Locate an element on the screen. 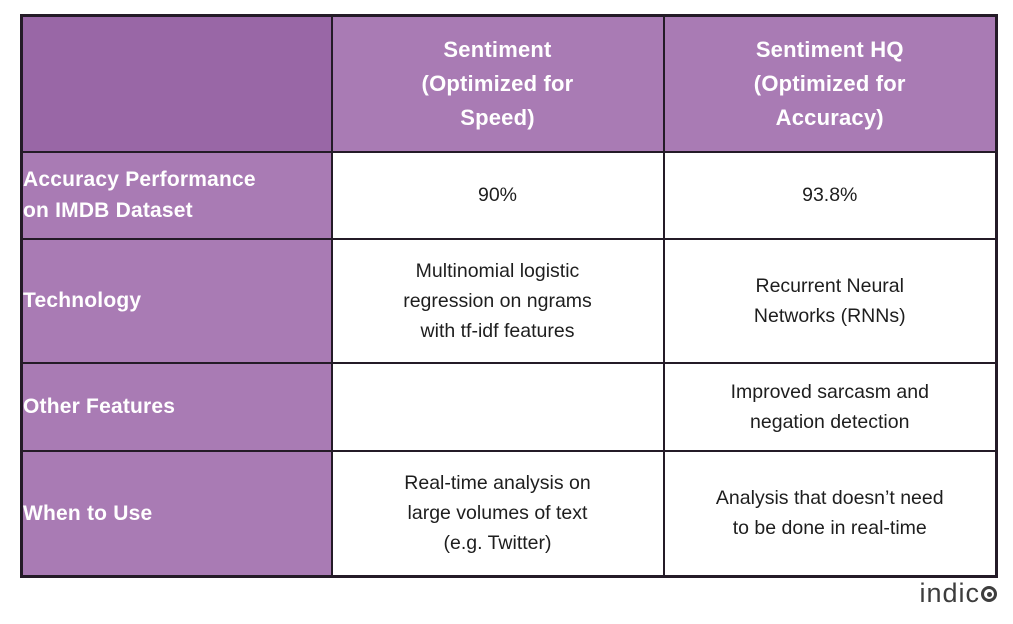 This screenshot has width=1013, height=624. indico-logo: indic is located at coordinates (958, 593).